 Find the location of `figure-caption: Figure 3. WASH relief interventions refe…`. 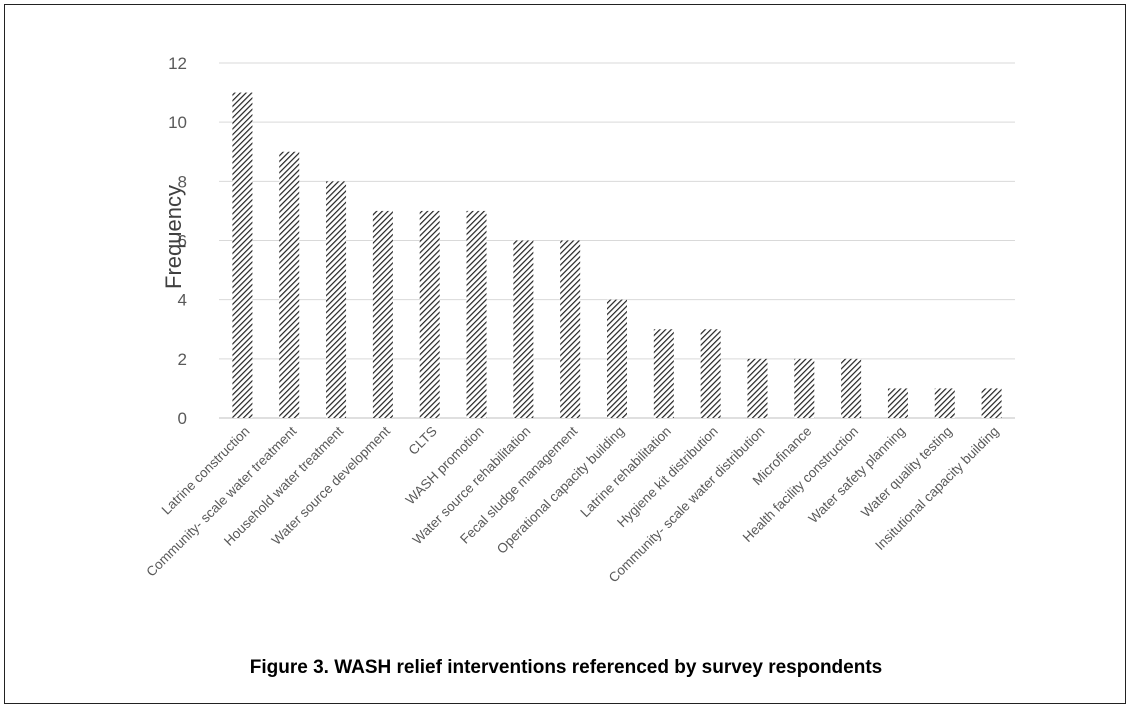

figure-caption: Figure 3. WASH relief interventions refe… is located at coordinates (566, 667).